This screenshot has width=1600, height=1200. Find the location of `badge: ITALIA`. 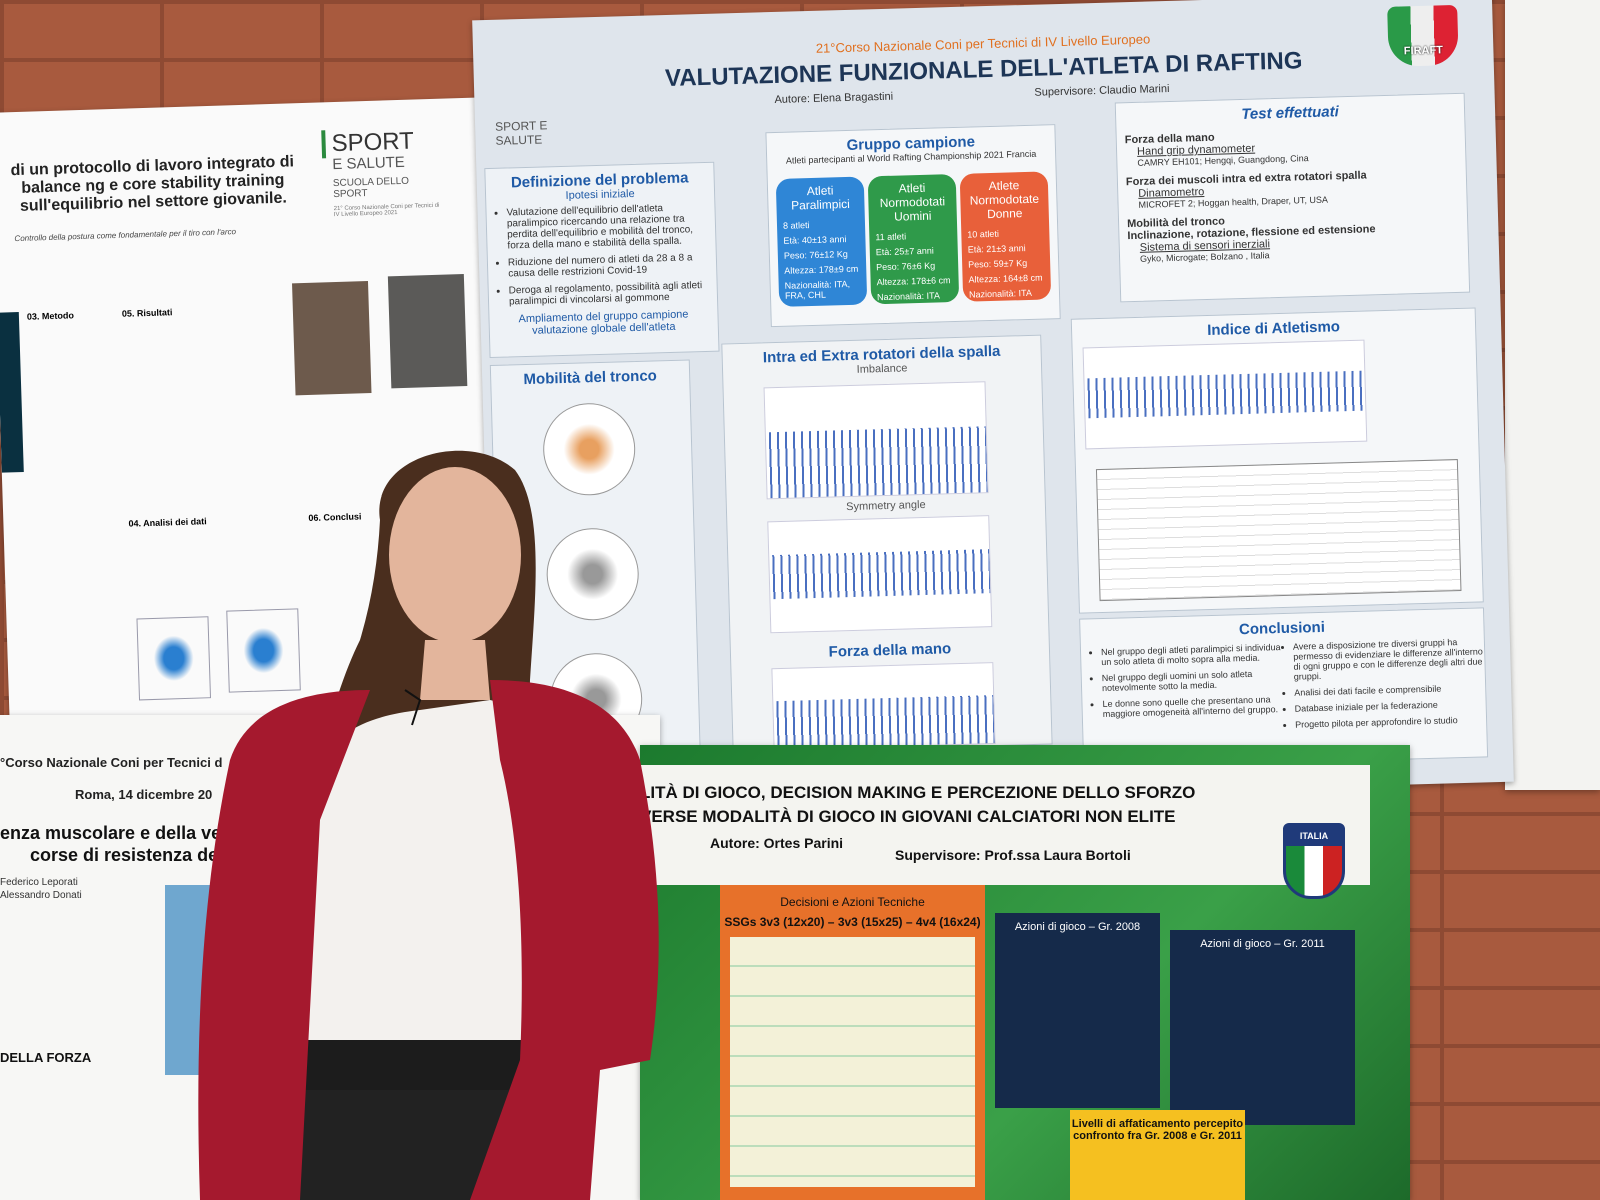

badge: ITALIA is located at coordinates (1314, 861).